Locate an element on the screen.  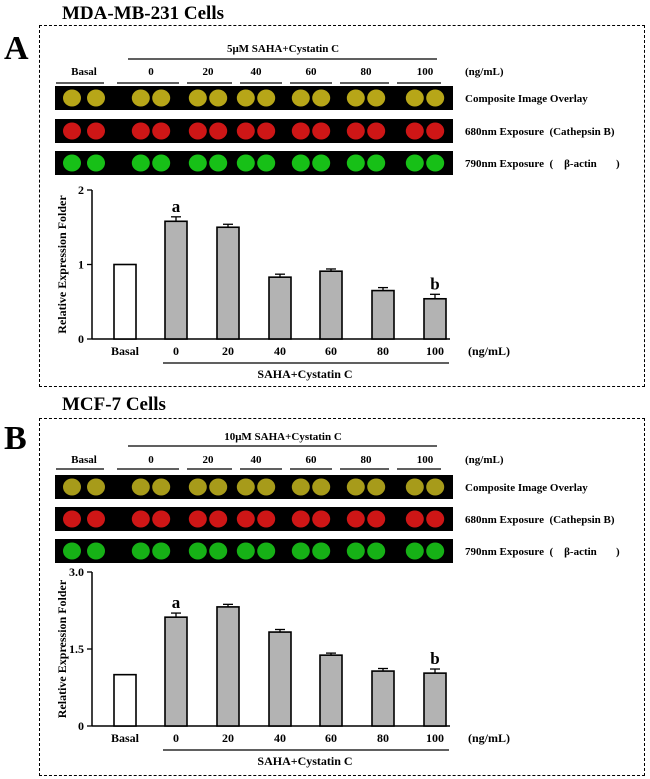
panel-b-x-group-label: SAHA+Cystatin C is located at coordinates (304, 761).